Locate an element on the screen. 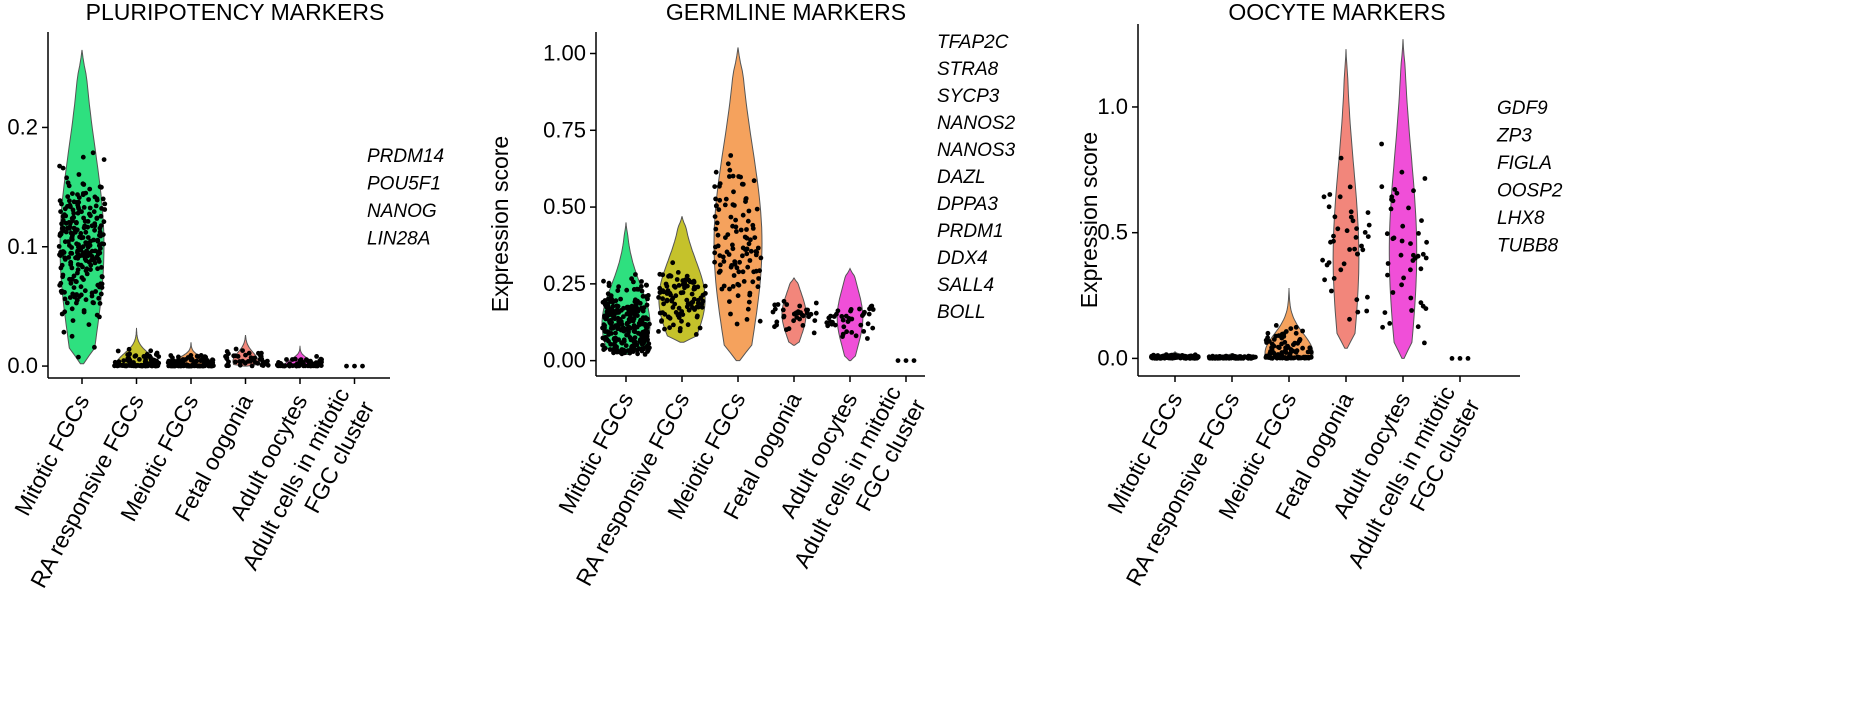  gene-label: LIN28A is located at coordinates (398, 239).